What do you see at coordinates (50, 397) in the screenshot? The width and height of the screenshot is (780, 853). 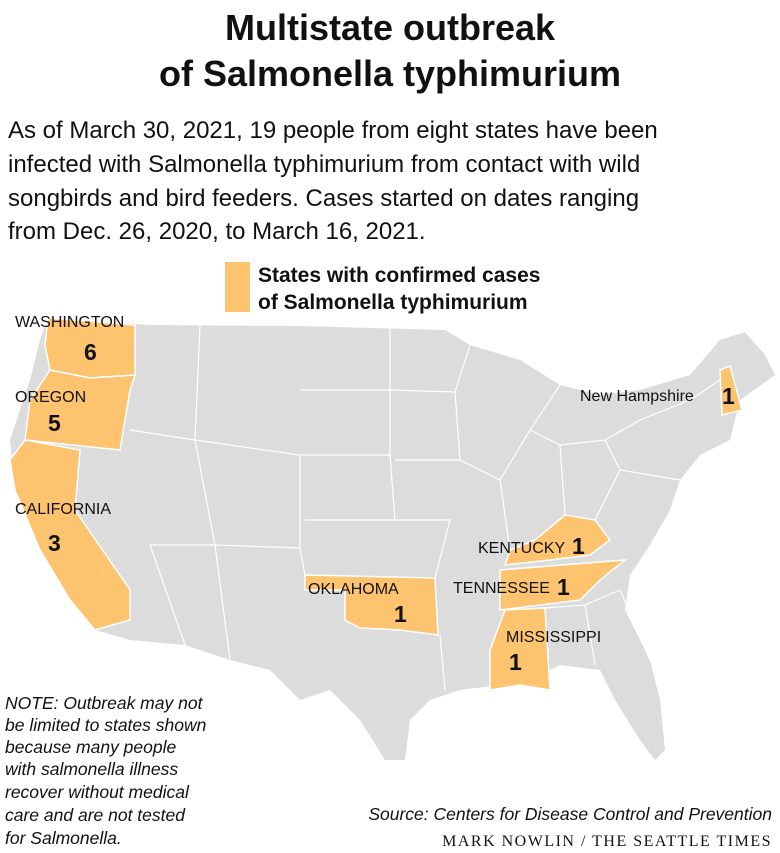 I see `state-name: OREGON` at bounding box center [50, 397].